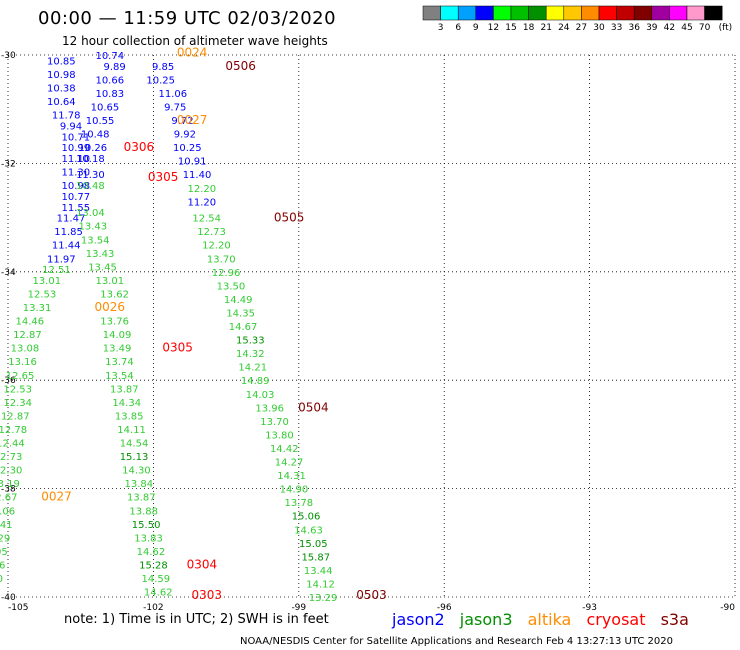  What do you see at coordinates (177, 348) in the screenshot?
I see `pass-time-label: 0305` at bounding box center [177, 348].